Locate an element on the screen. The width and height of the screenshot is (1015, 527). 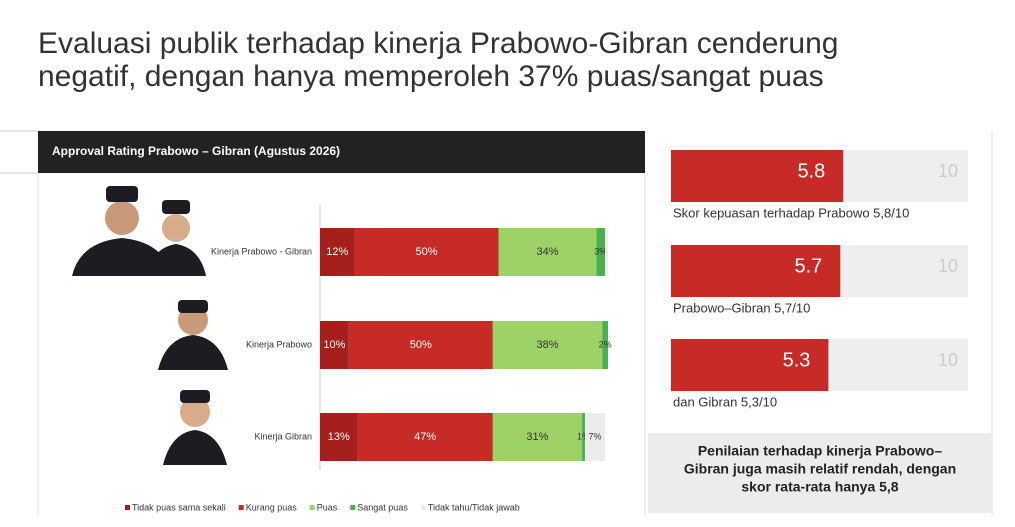
value-label: 31% is located at coordinates (537, 437).